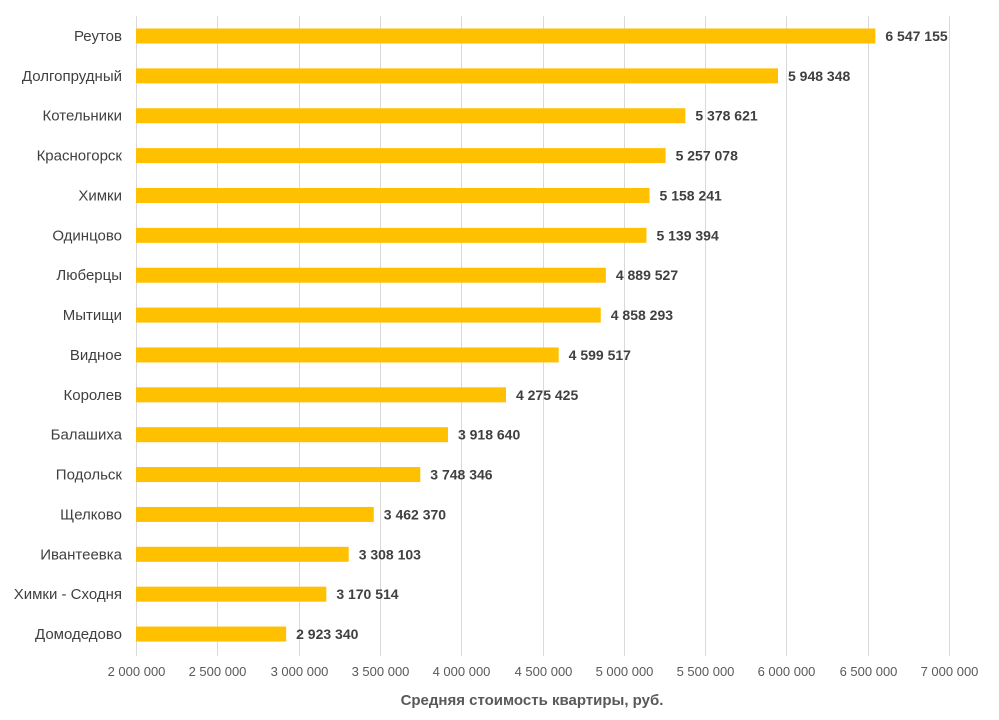 The image size is (999, 720). What do you see at coordinates (367, 594) in the screenshot?
I see `data-label: 3 170 514` at bounding box center [367, 594].